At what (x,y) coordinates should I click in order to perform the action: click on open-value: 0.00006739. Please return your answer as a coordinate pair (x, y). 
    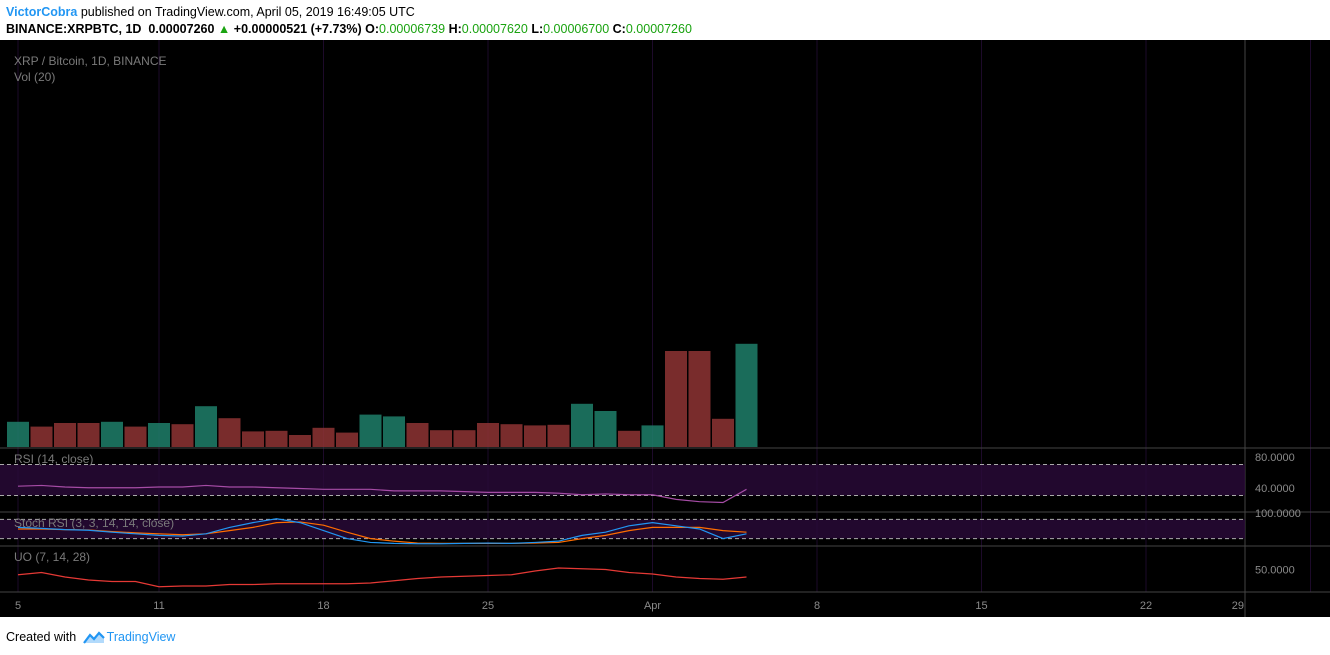
    Looking at the image, I should click on (412, 29).